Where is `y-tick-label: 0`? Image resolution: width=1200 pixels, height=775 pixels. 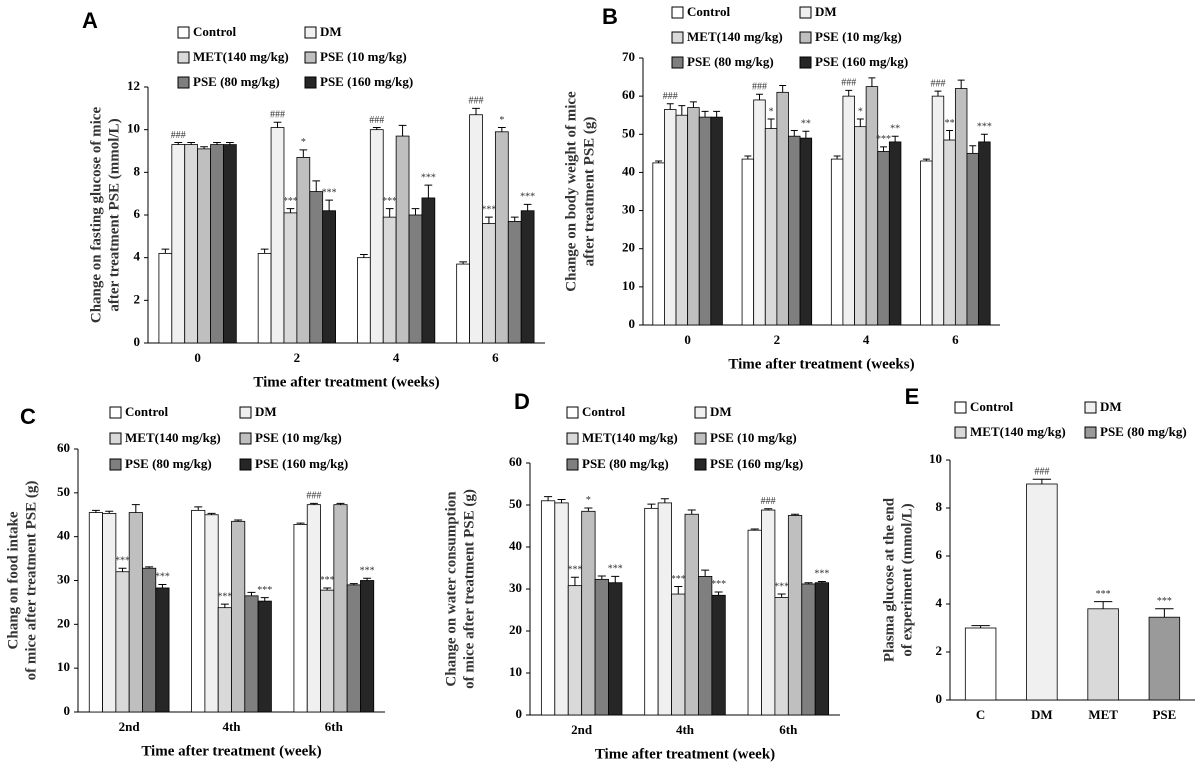 y-tick-label: 0 is located at coordinates (137, 341).